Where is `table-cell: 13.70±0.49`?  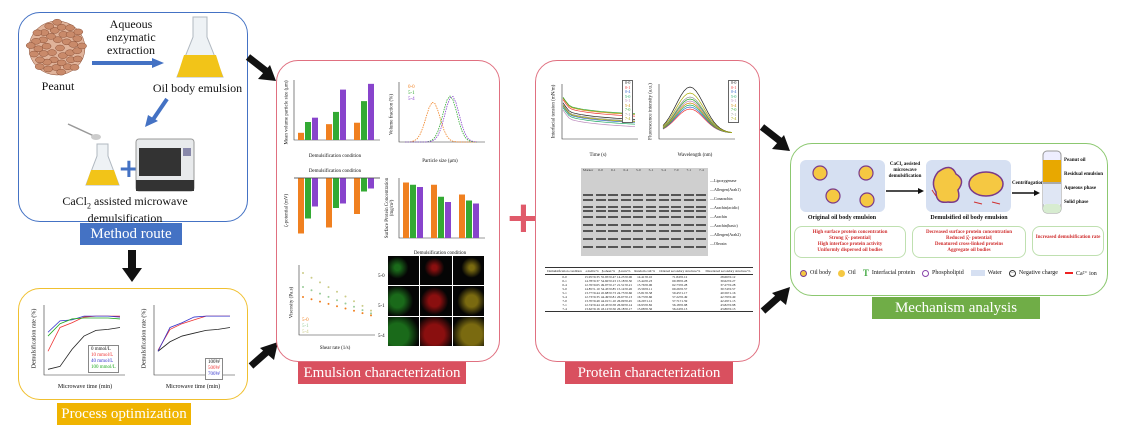
table-cell: 13.70±0.49 is located at coordinates (592, 301).